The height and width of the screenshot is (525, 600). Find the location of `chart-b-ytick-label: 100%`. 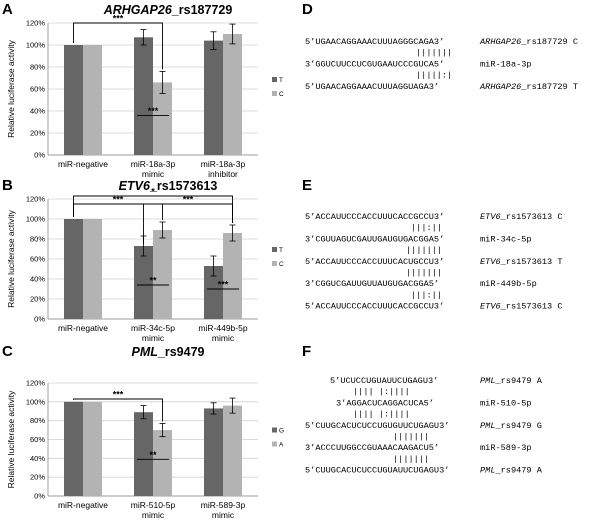

chart-b-ytick-label: 100% is located at coordinates (36, 219).